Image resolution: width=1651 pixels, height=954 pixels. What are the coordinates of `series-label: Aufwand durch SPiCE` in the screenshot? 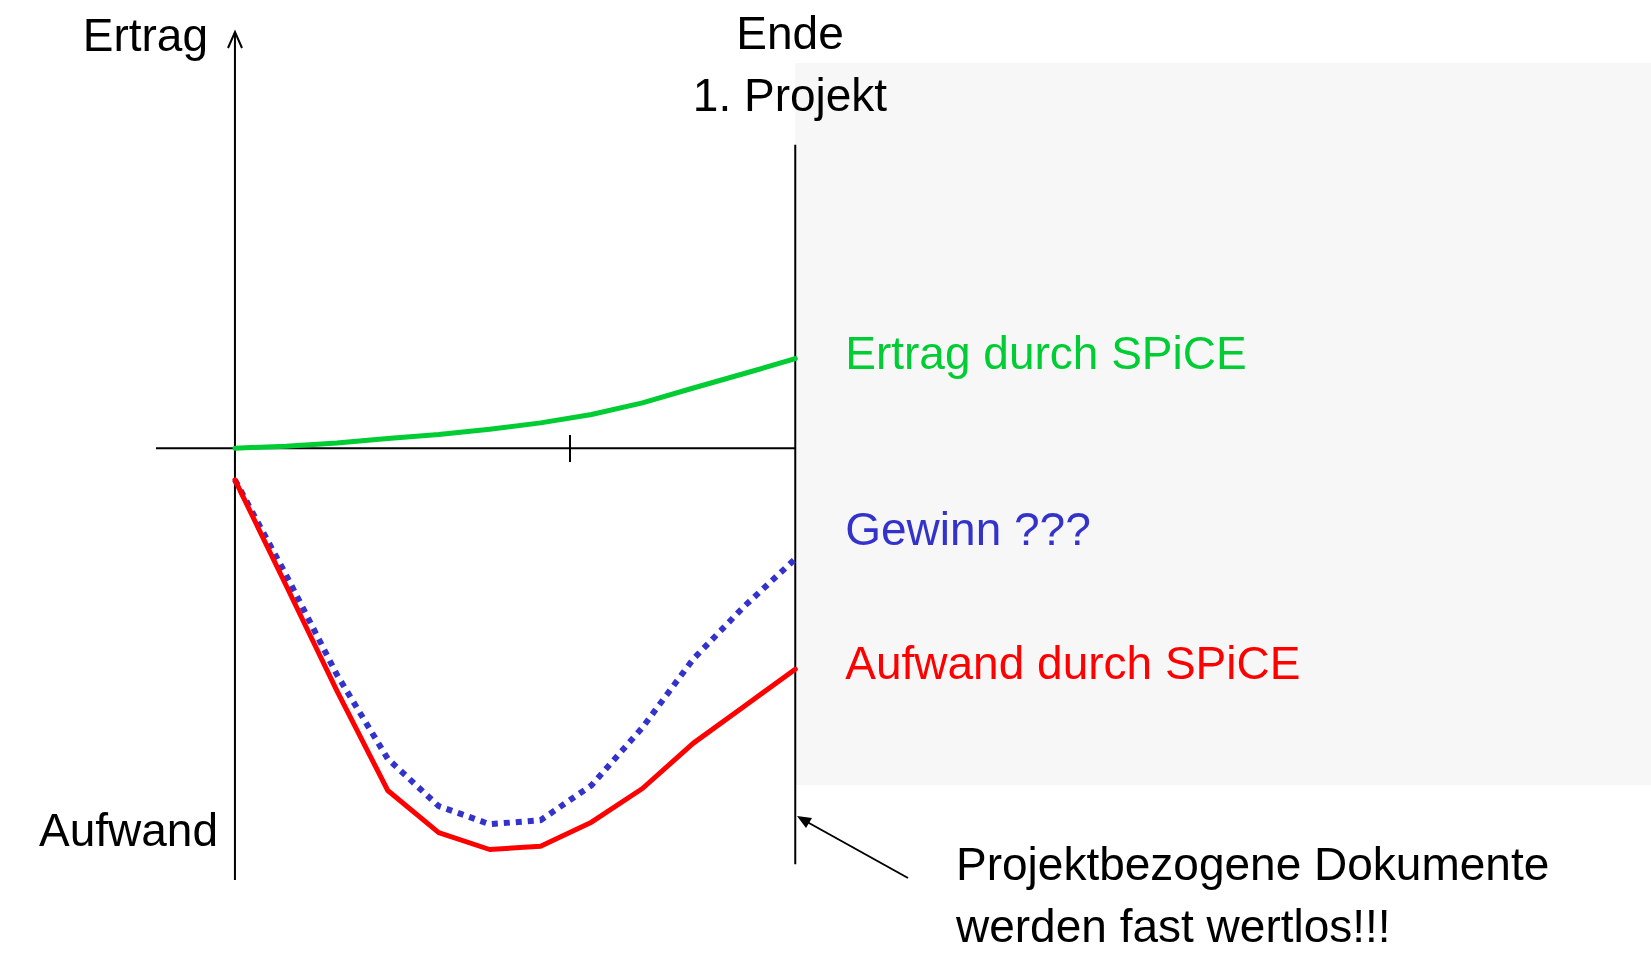 It's located at (1073, 663).